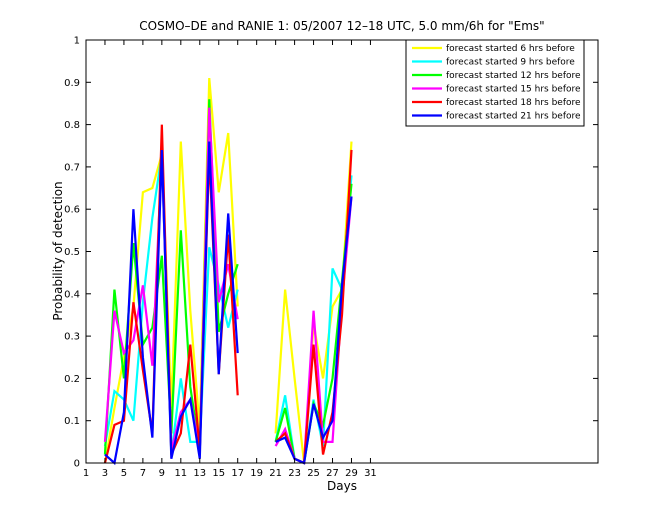 Image resolution: width=660 pixels, height=520 pixels. Describe the element at coordinates (510, 49) in the screenshot. I see `legend-label: forecast started 6 hrs before` at that location.